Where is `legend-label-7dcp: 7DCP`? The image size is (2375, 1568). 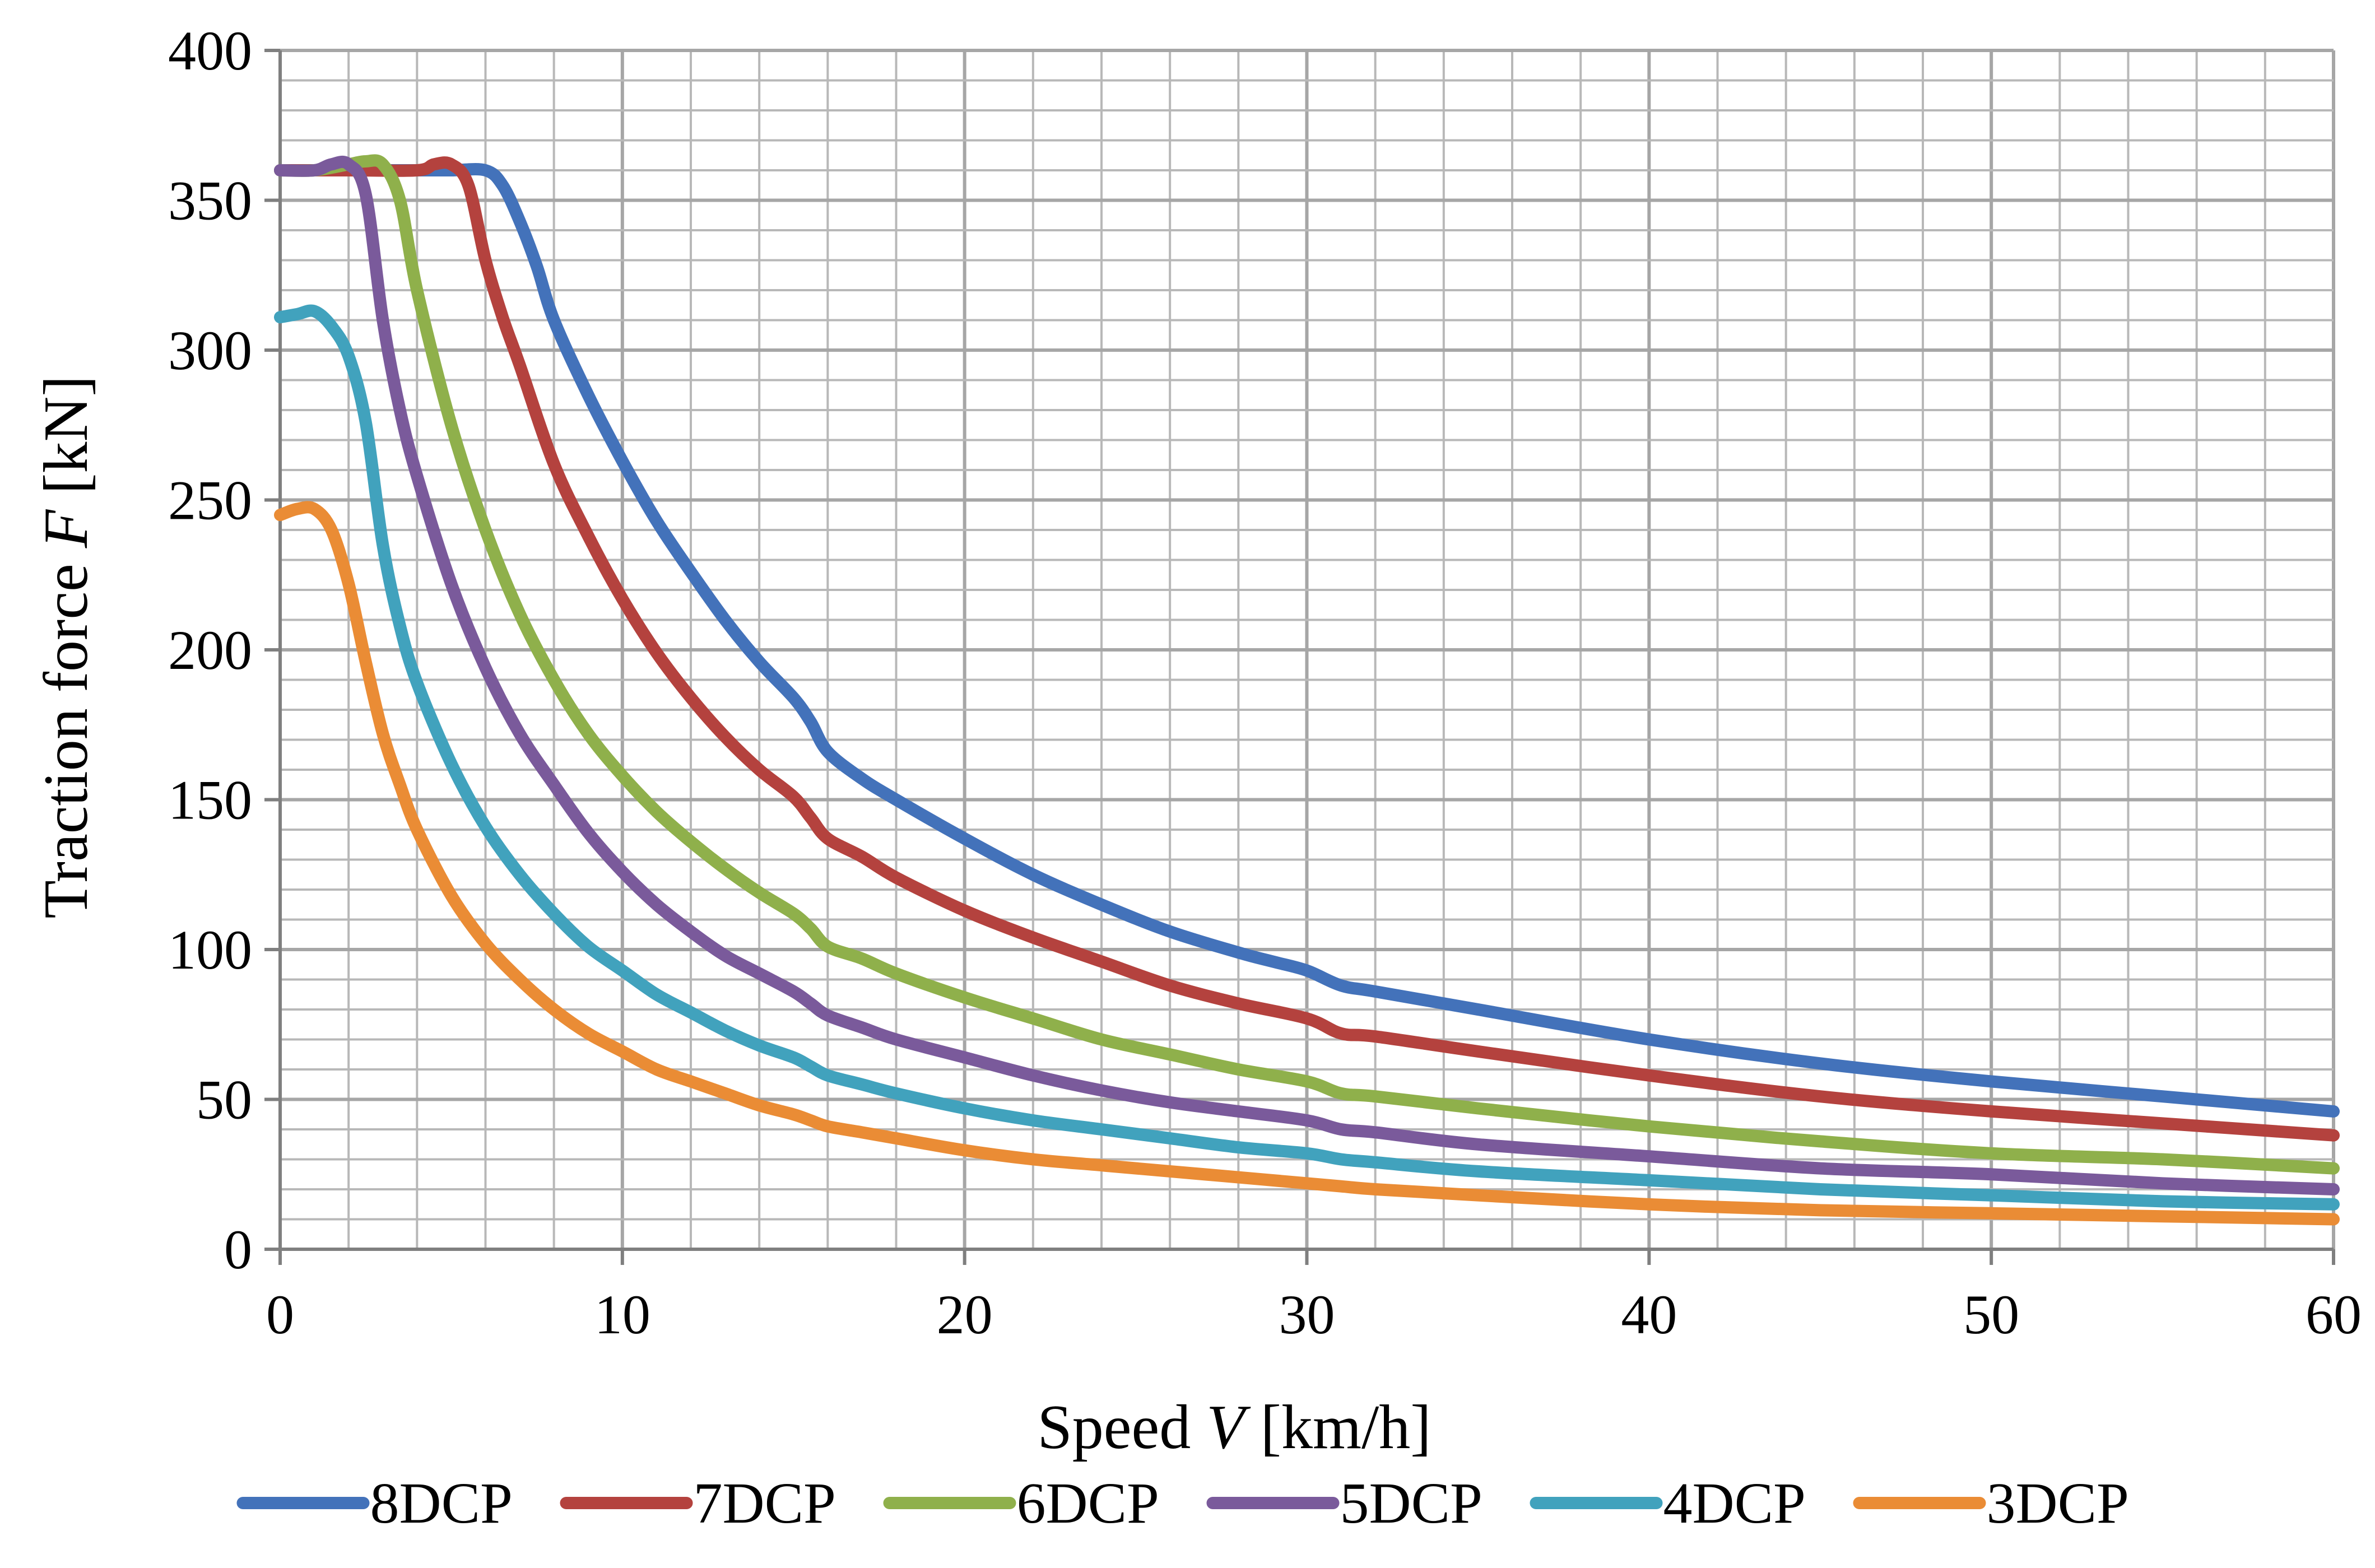 legend-label-7dcp: 7DCP is located at coordinates (765, 1504).